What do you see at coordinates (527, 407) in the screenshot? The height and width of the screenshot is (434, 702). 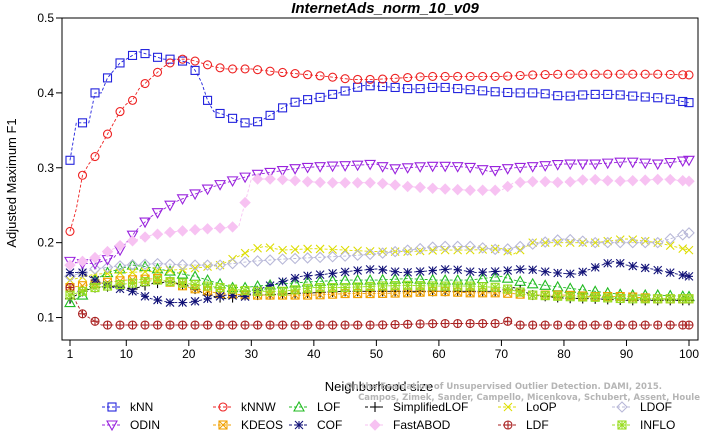 I see `legend-item-loop: LoOP` at bounding box center [527, 407].